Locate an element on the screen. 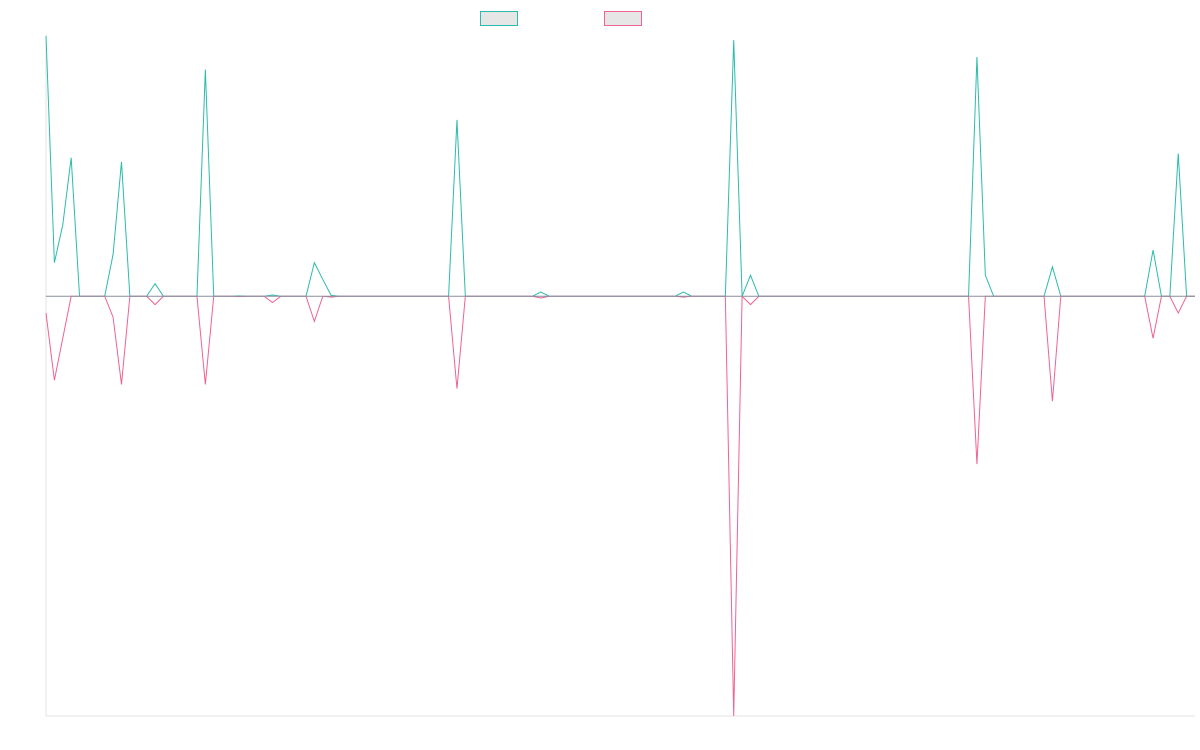 The image size is (1200, 750). legend is located at coordinates (610, 18).